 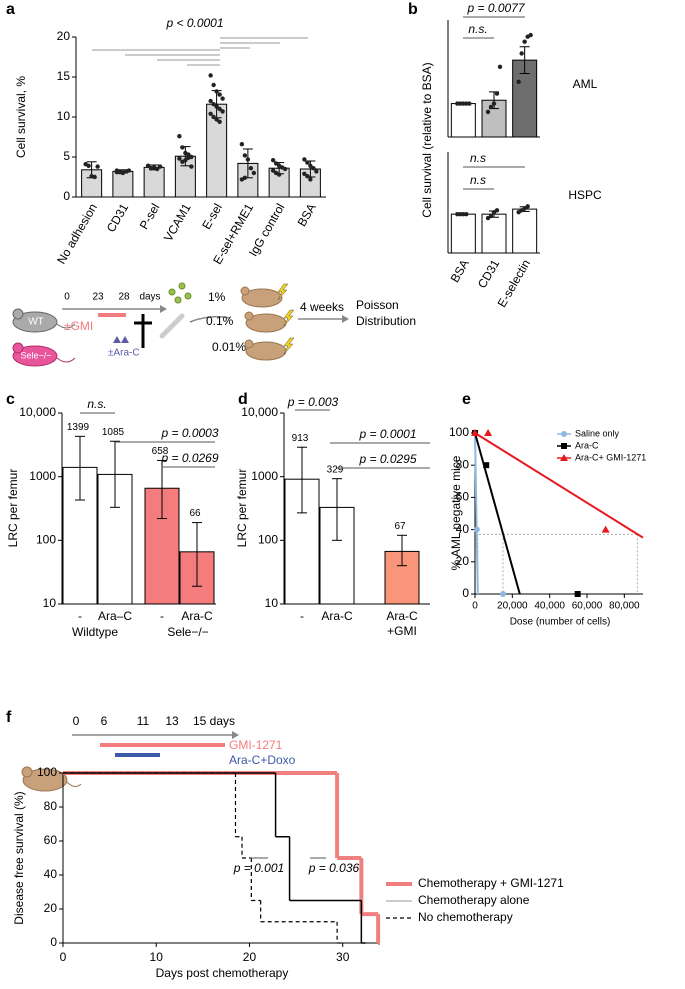 What do you see at coordinates (187, 632) in the screenshot?
I see `group-label: Sele−/−` at bounding box center [187, 632].